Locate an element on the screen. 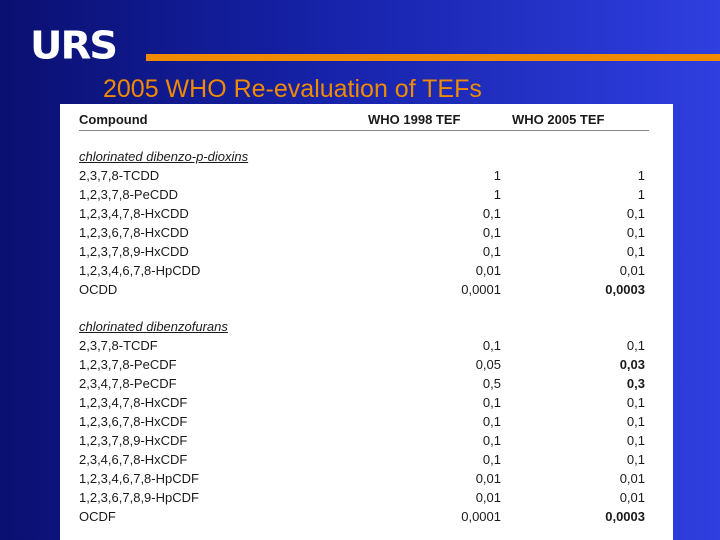  table-row: 1,2,3,6,7,8-HxCDD 0,1 0,1 is located at coordinates (366, 232).